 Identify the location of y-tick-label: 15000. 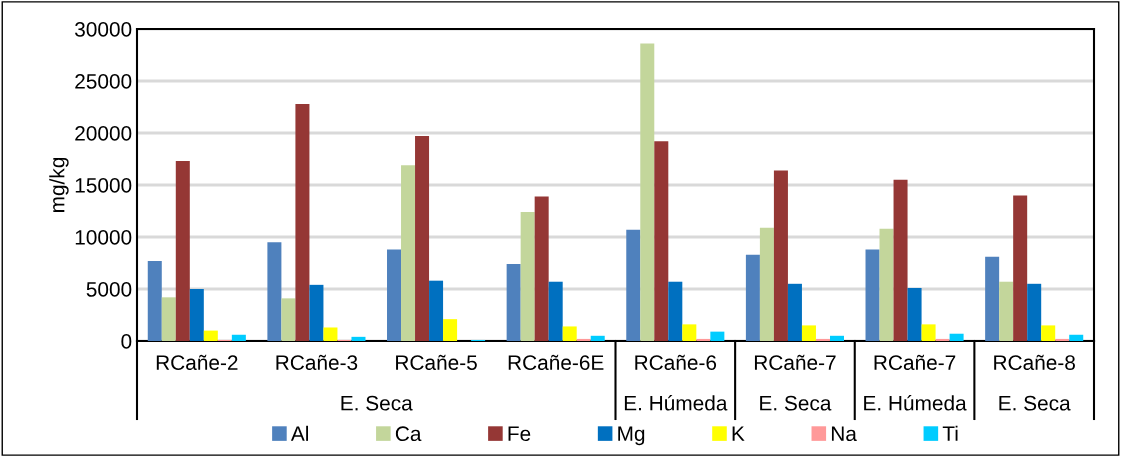
(103, 185).